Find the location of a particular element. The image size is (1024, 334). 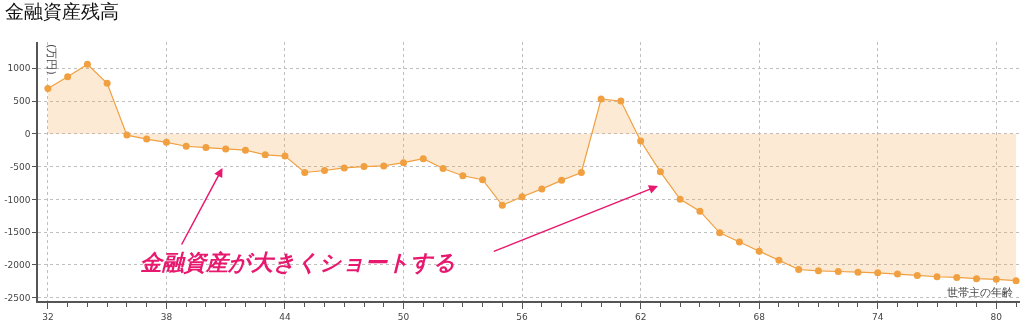

x-tick-label: 74 is located at coordinates (878, 316).